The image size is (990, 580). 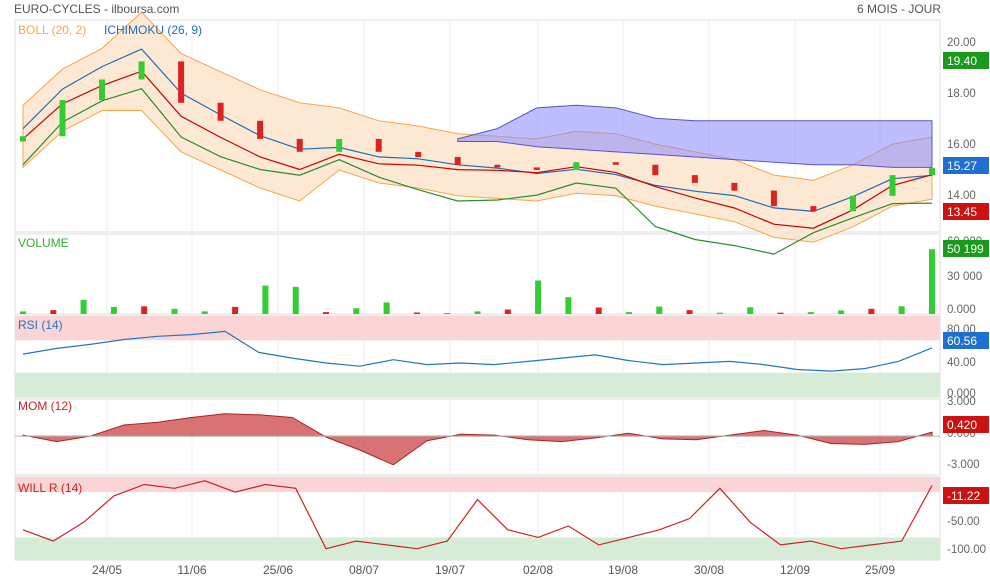 I want to click on x-tick-label: 25/09, so click(x=880, y=570).